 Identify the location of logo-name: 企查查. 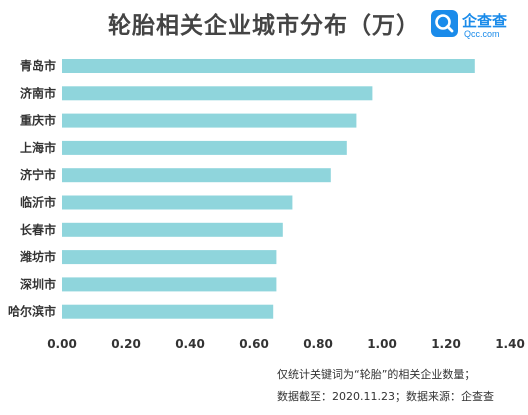
(485, 21).